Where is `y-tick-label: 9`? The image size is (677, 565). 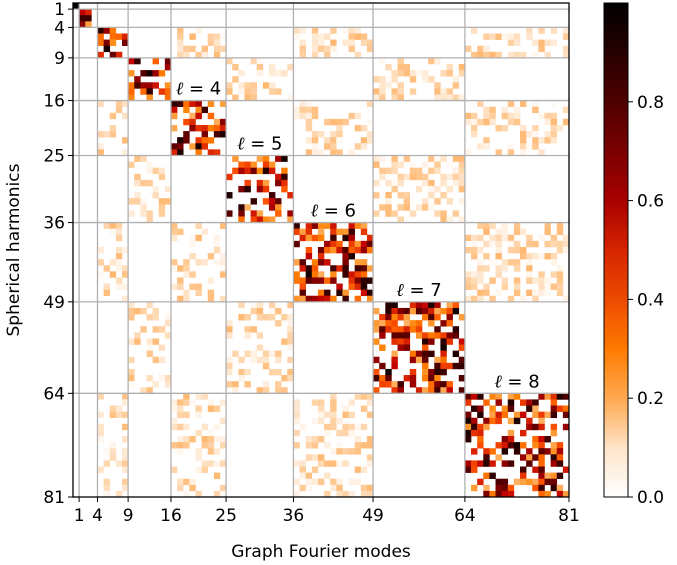
y-tick-label: 9 is located at coordinates (59, 59).